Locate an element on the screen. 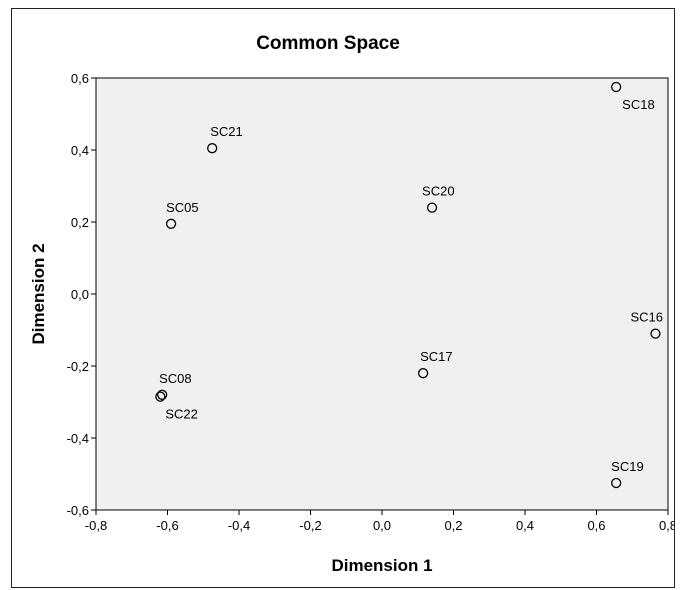 This screenshot has width=689, height=590. x-axis: -0,8 -0,6 -0,4 -0,2 0,0 0,2 0,4 0,6 0,8 is located at coordinates (379, 521).